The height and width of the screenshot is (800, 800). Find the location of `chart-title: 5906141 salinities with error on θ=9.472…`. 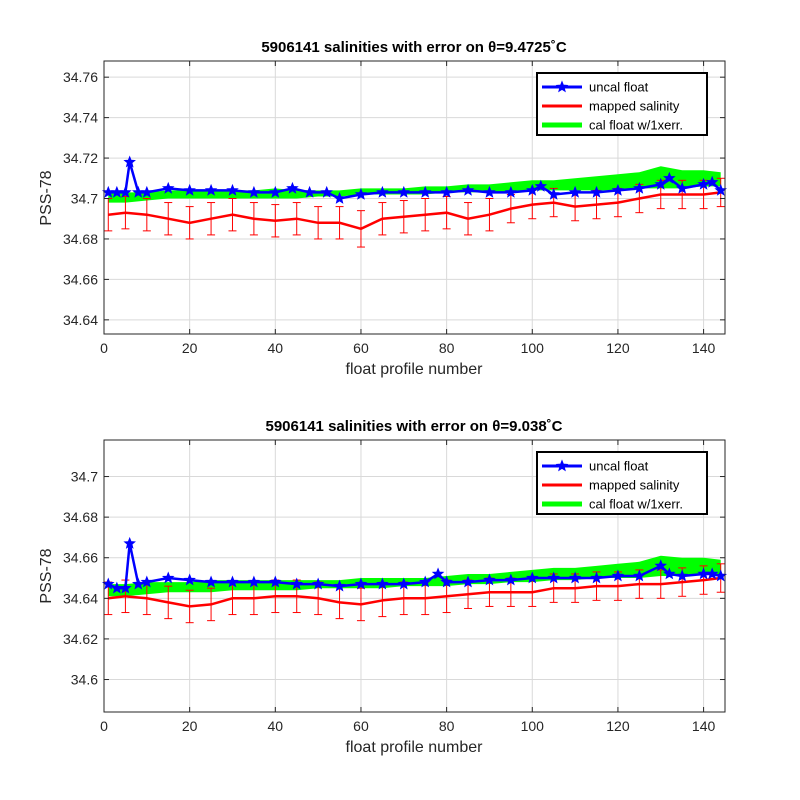

chart-title: 5906141 salinities with error on θ=9.472… is located at coordinates (414, 47).